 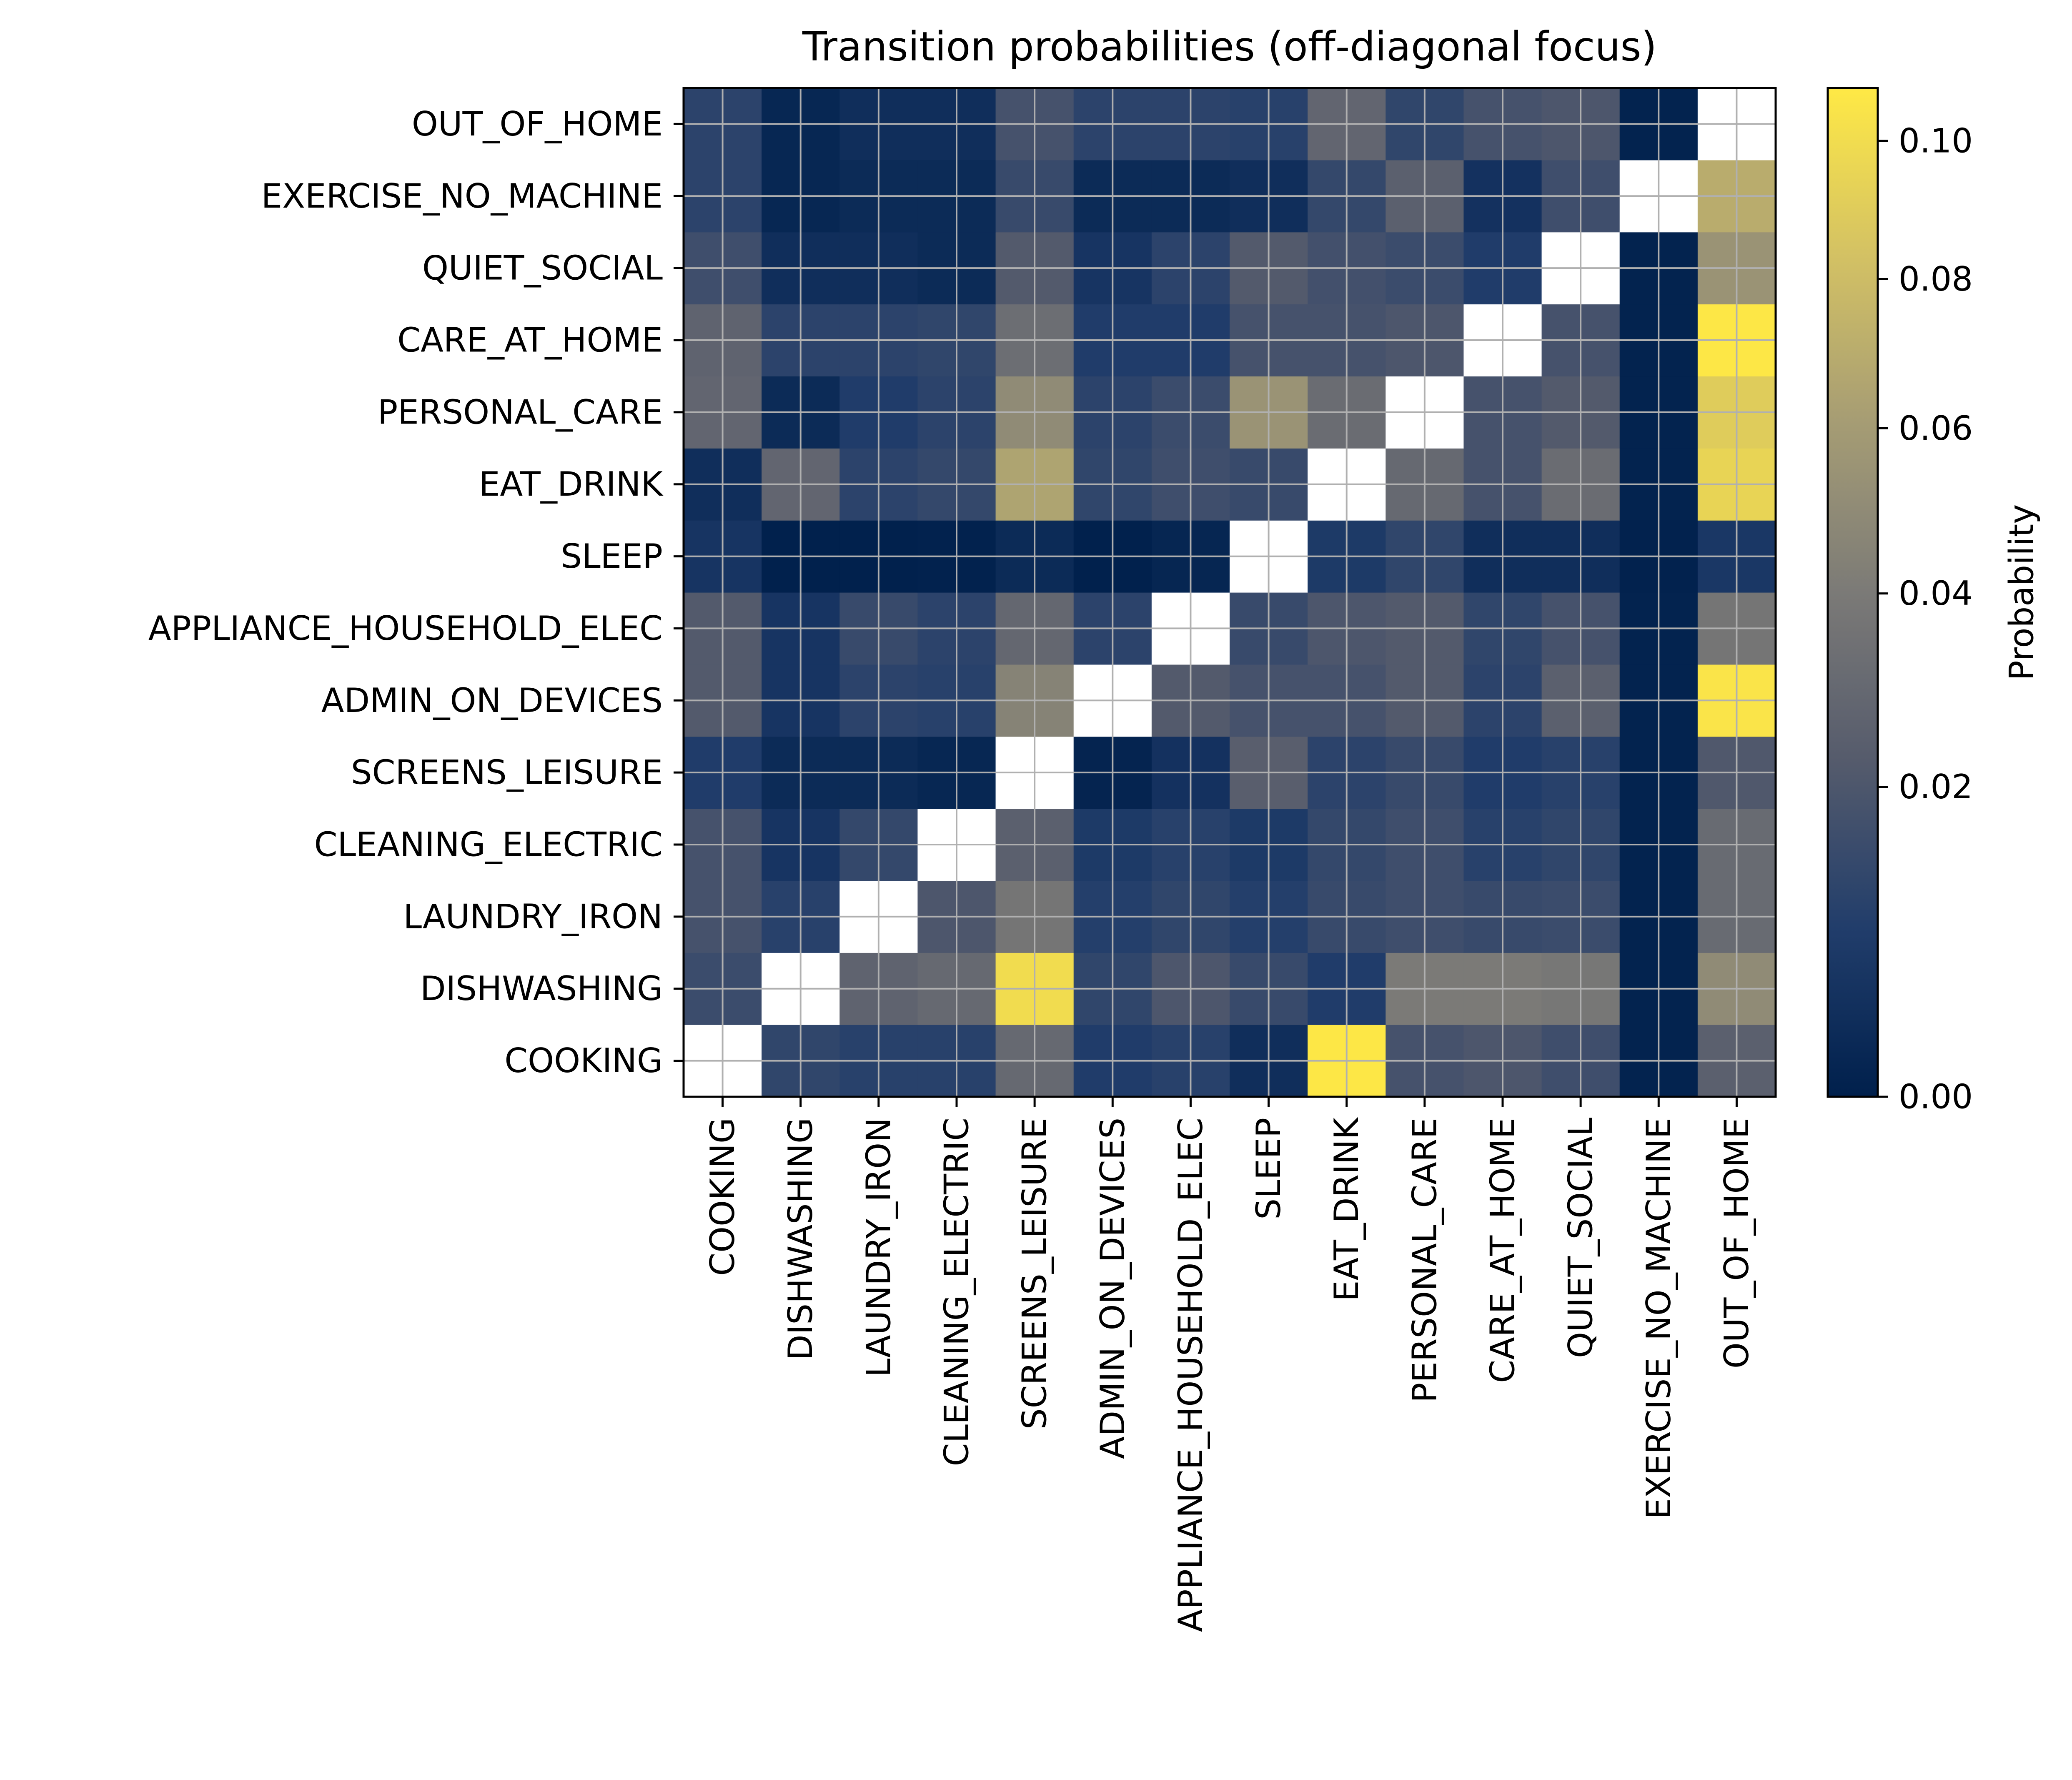 What do you see at coordinates (1936, 428) in the screenshot?
I see `colorbar-tick-label: 0.06` at bounding box center [1936, 428].